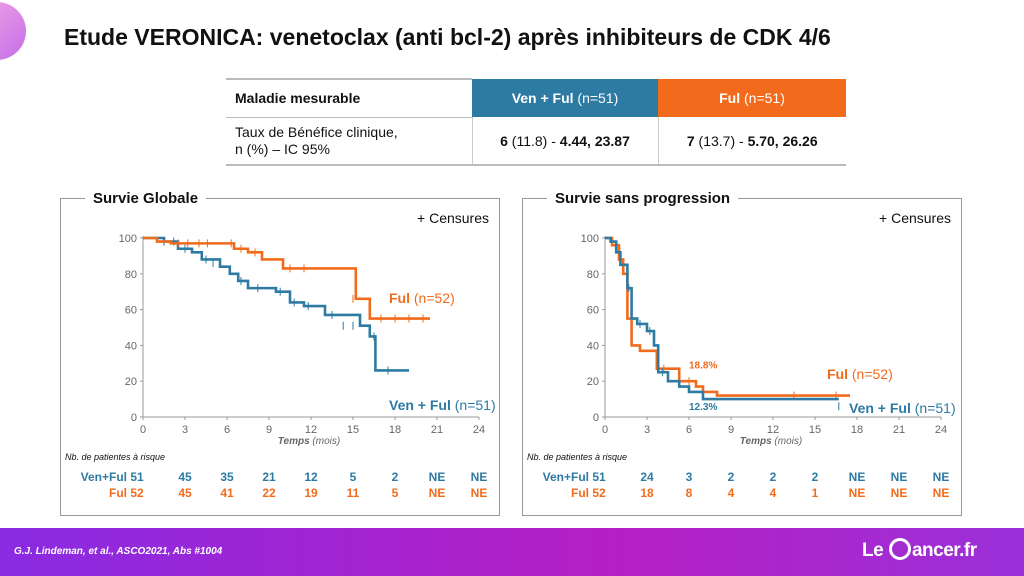 This screenshot has width=1024, height=576. I want to click on x-tick-label: 18, so click(395, 430).